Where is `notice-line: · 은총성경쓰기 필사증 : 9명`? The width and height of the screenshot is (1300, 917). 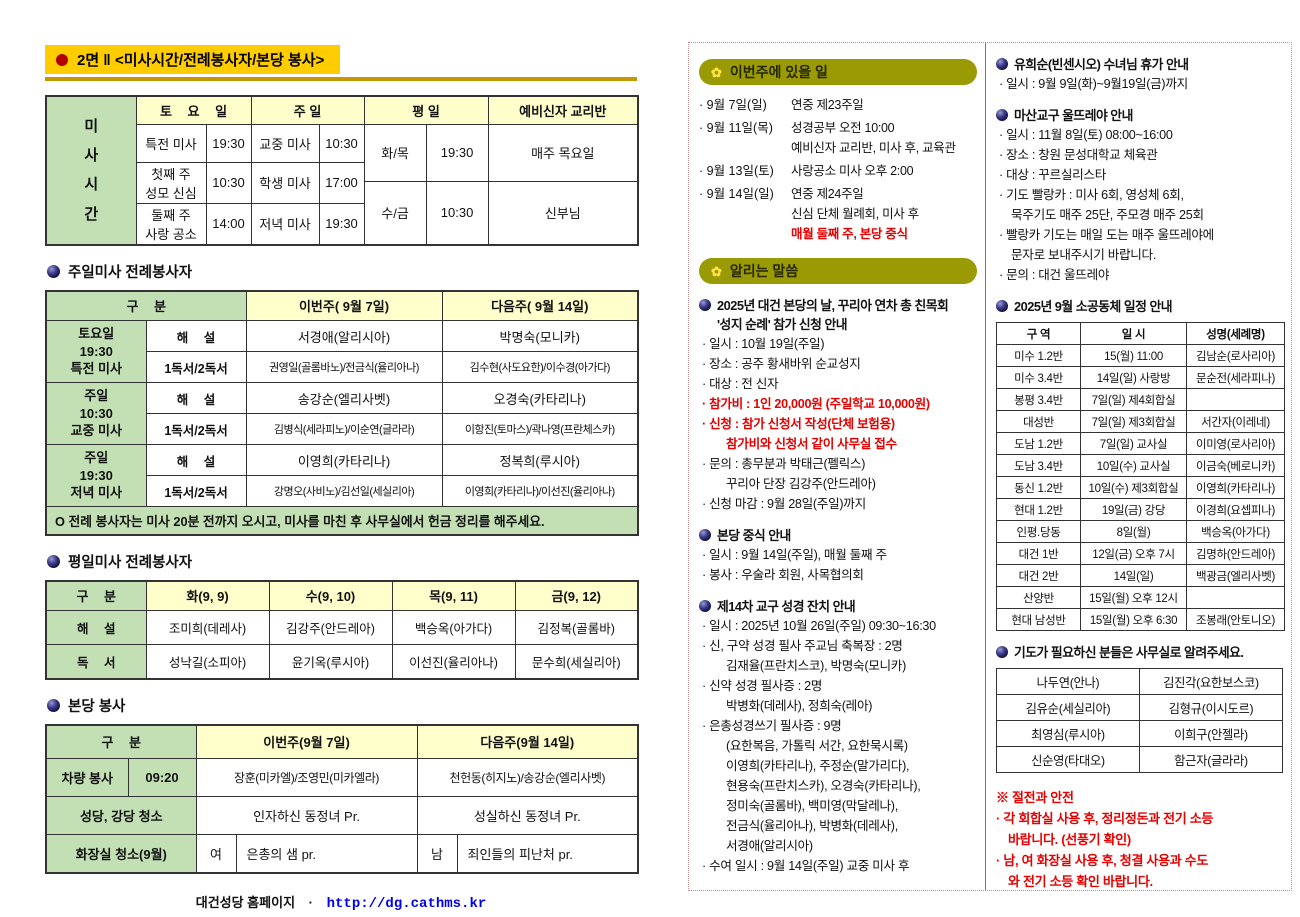
notice-line: · 은총성경쓰기 필사증 : 9명 is located at coordinates (772, 726).